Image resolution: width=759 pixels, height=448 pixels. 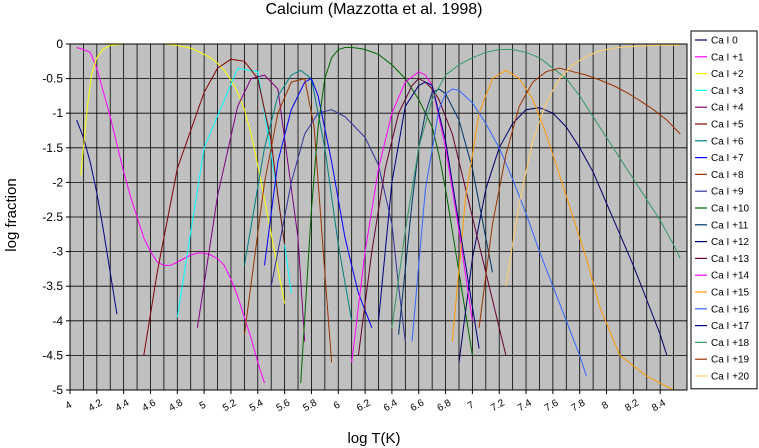 What do you see at coordinates (727, 141) in the screenshot?
I see `legend-label-6: Ca I +6` at bounding box center [727, 141].